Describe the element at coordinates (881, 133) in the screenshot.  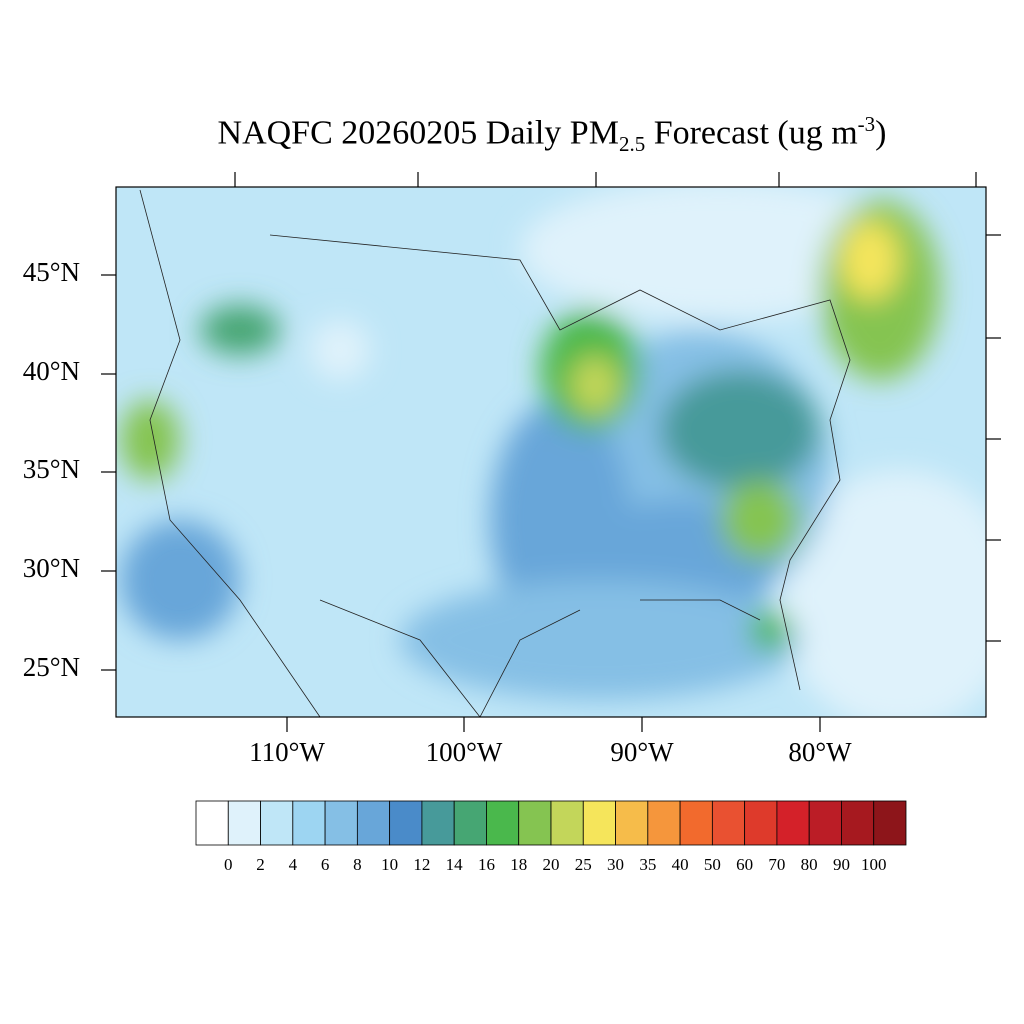
I see `title-text: )` at that location.